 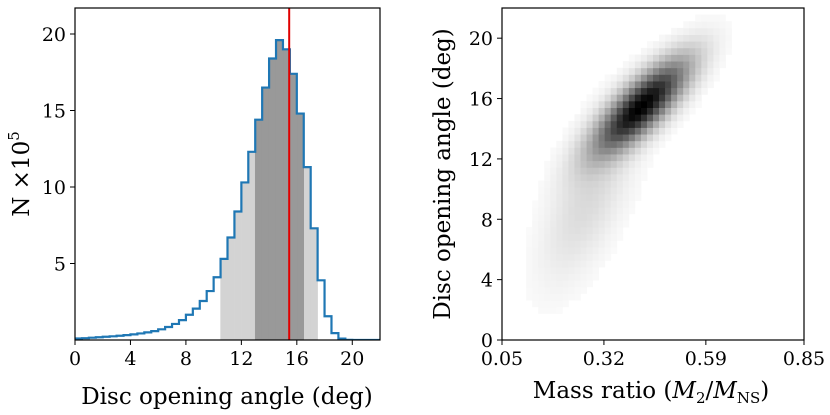 I want to click on heatmap-y-tick-label: 0, so click(x=487, y=341).